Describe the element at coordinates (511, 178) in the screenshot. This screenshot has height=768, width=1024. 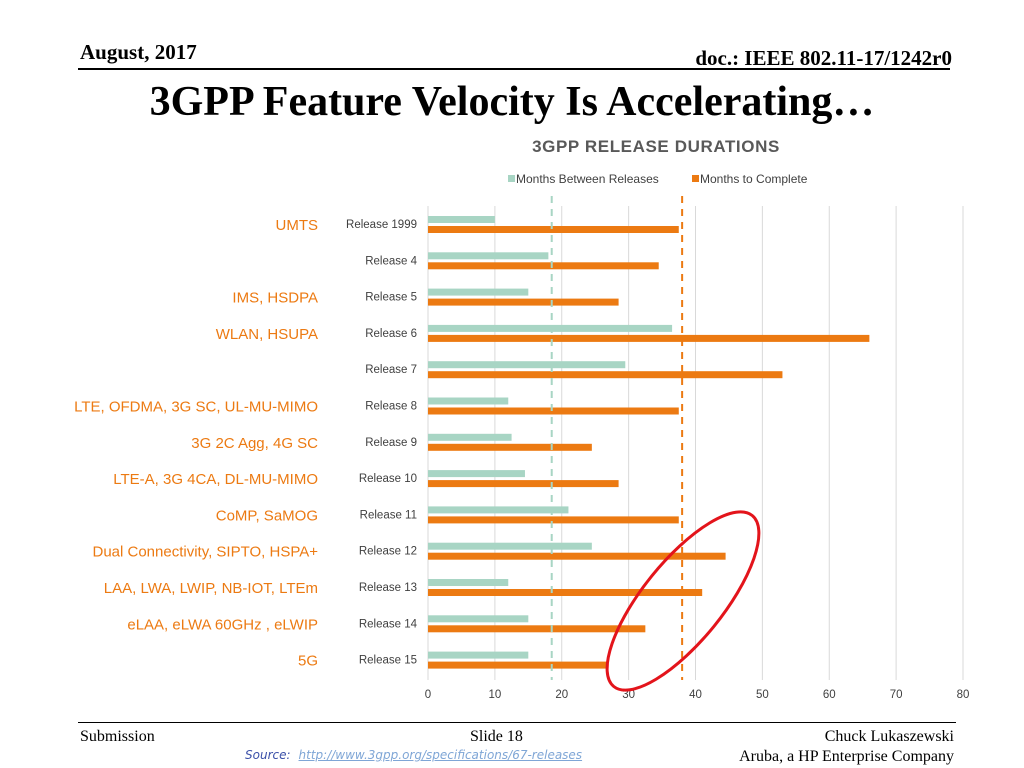
I see `legend-swatch-between` at that location.